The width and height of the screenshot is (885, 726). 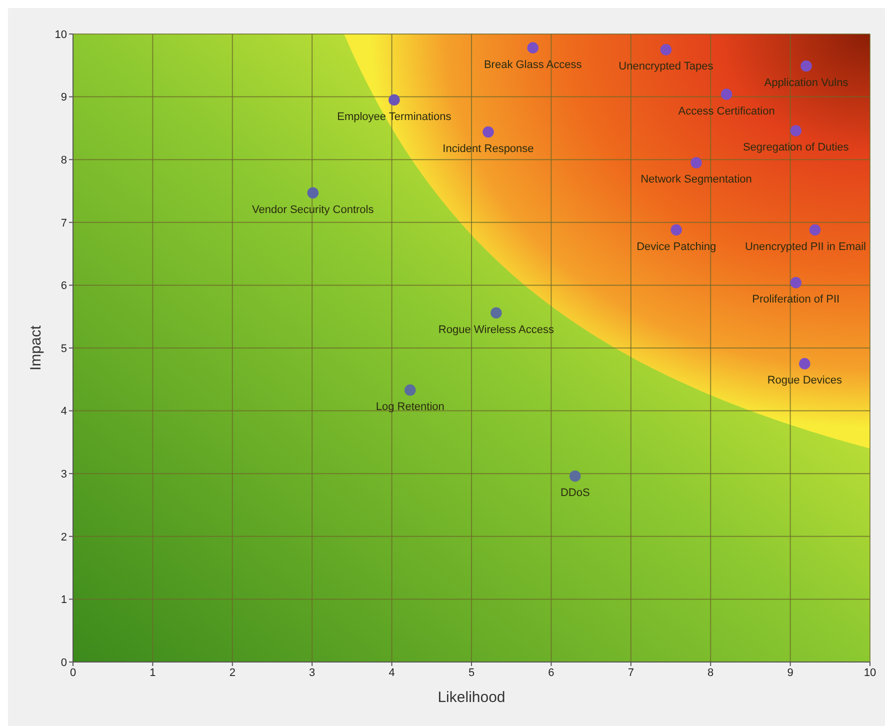 What do you see at coordinates (63, 98) in the screenshot?
I see `y-tick-label: 9` at bounding box center [63, 98].